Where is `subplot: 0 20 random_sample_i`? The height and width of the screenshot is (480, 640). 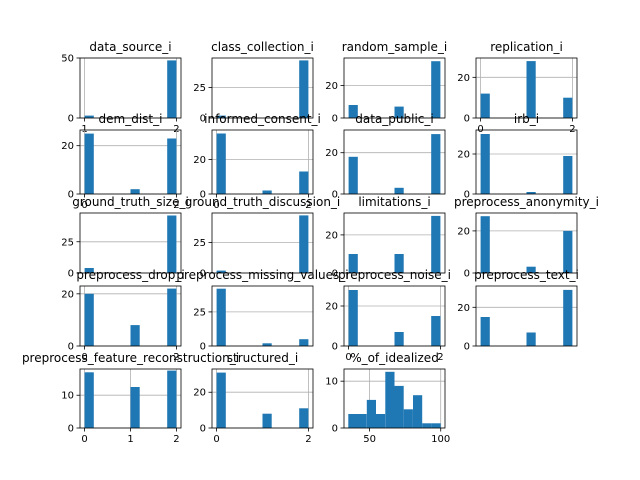 subplot: 0 20 random_sample_i is located at coordinates (386, 82).